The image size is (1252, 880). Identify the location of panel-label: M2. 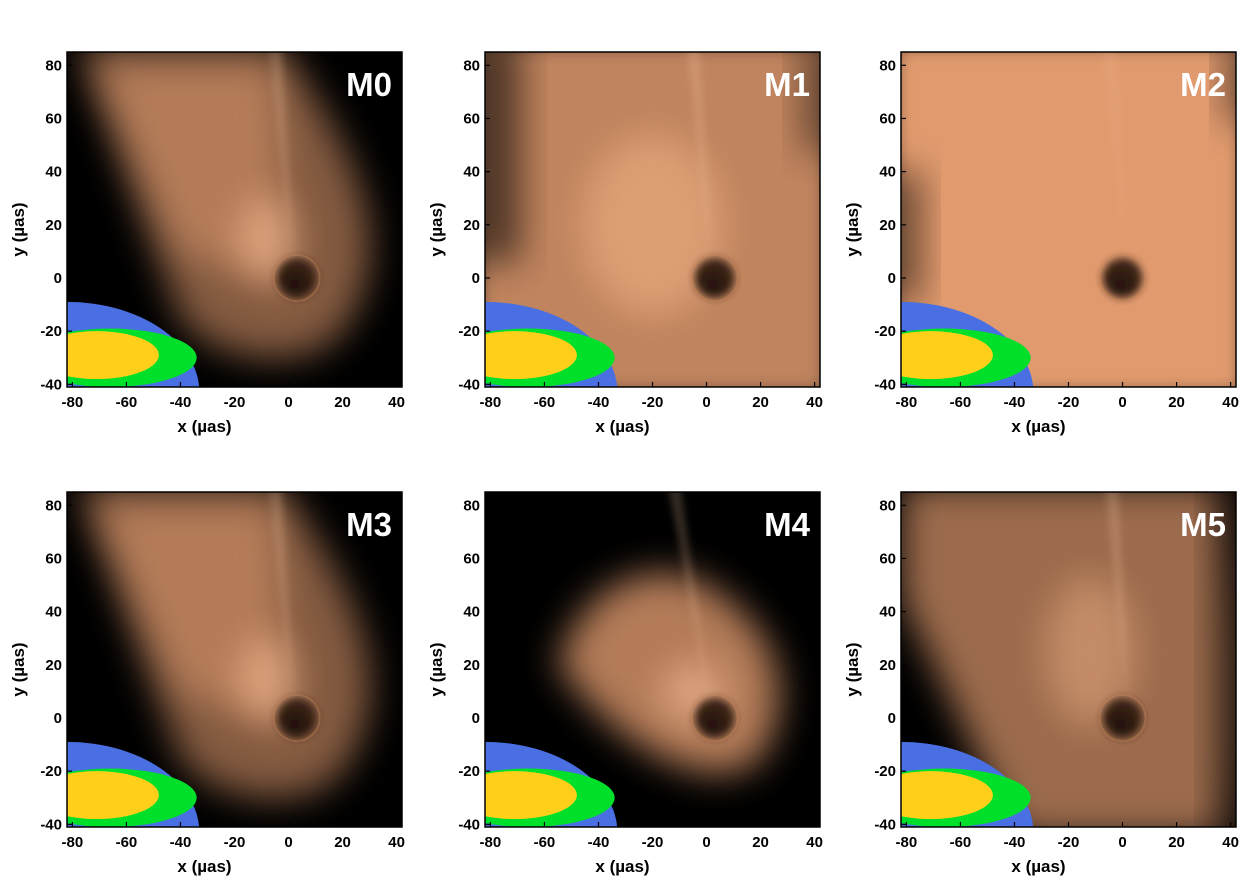
(1203, 84).